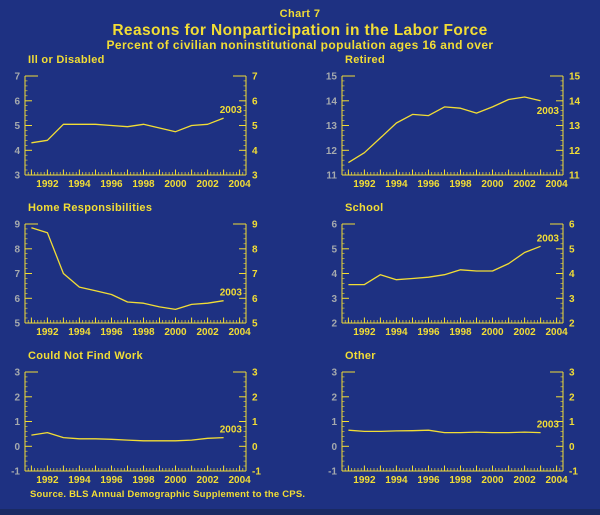  I want to click on subplot-title: Home Responsibilities, so click(90, 208).